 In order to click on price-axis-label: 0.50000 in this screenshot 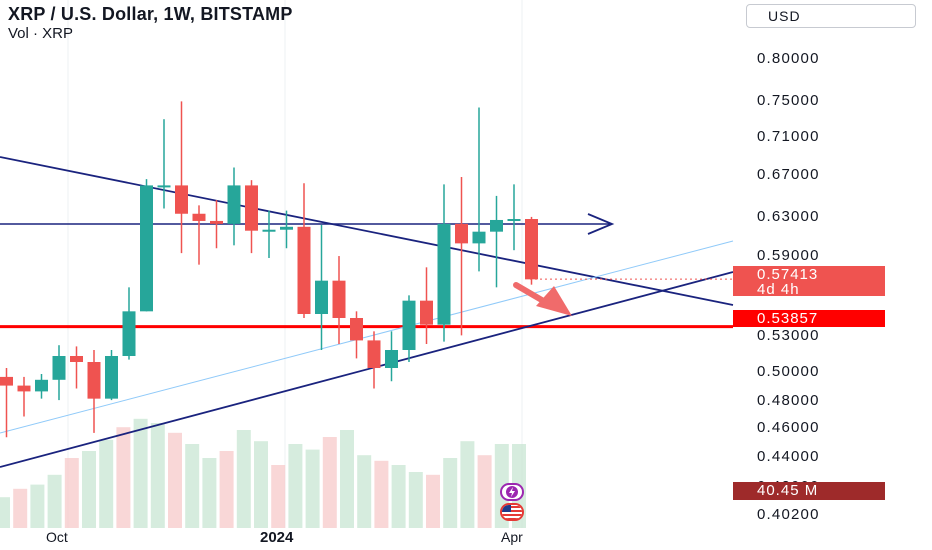, I will do `click(788, 371)`.